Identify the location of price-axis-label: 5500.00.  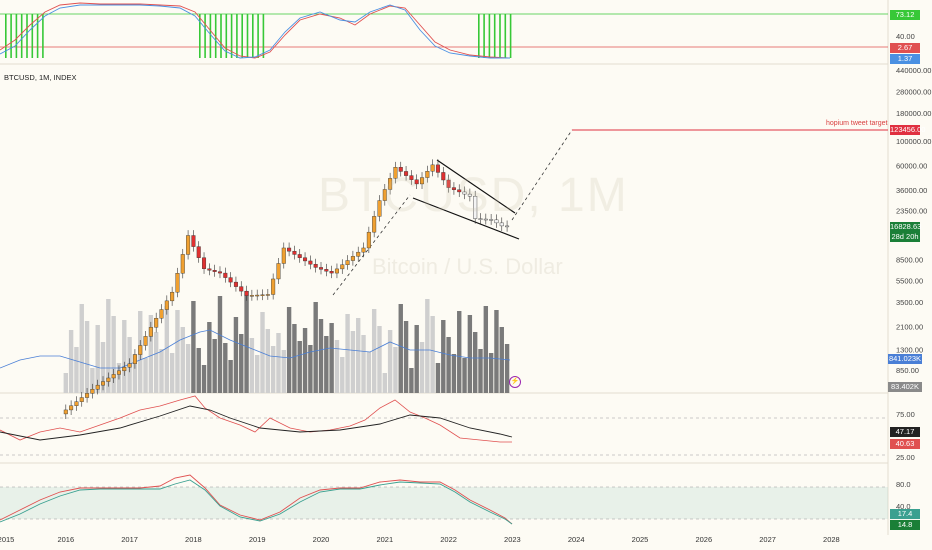
(909, 280).